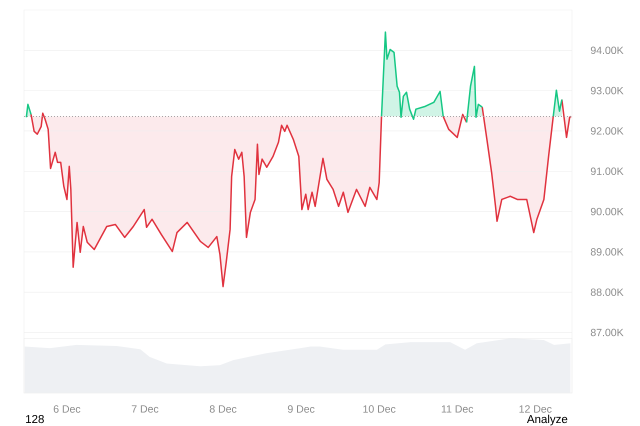 The height and width of the screenshot is (426, 640). Describe the element at coordinates (607, 50) in the screenshot. I see `y-tick-label: 94.00K` at that location.